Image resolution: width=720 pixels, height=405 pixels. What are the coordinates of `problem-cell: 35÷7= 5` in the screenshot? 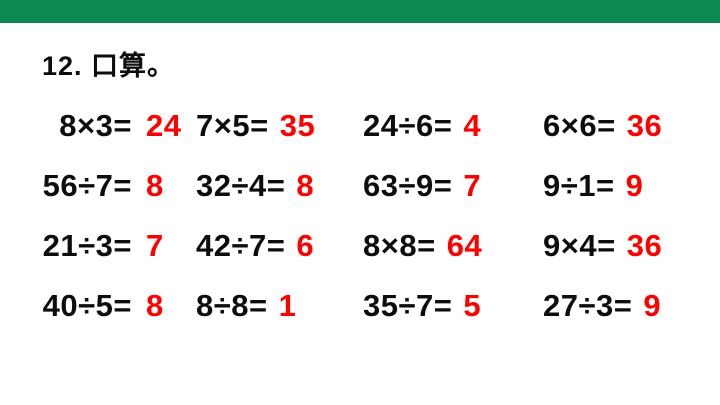 It's located at (453, 306).